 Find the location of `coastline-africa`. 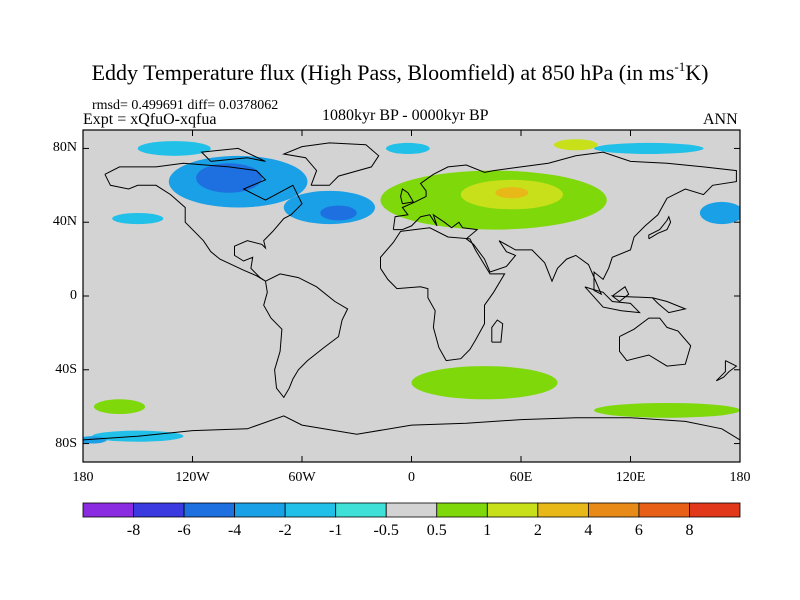

coastline-africa is located at coordinates (443, 294).